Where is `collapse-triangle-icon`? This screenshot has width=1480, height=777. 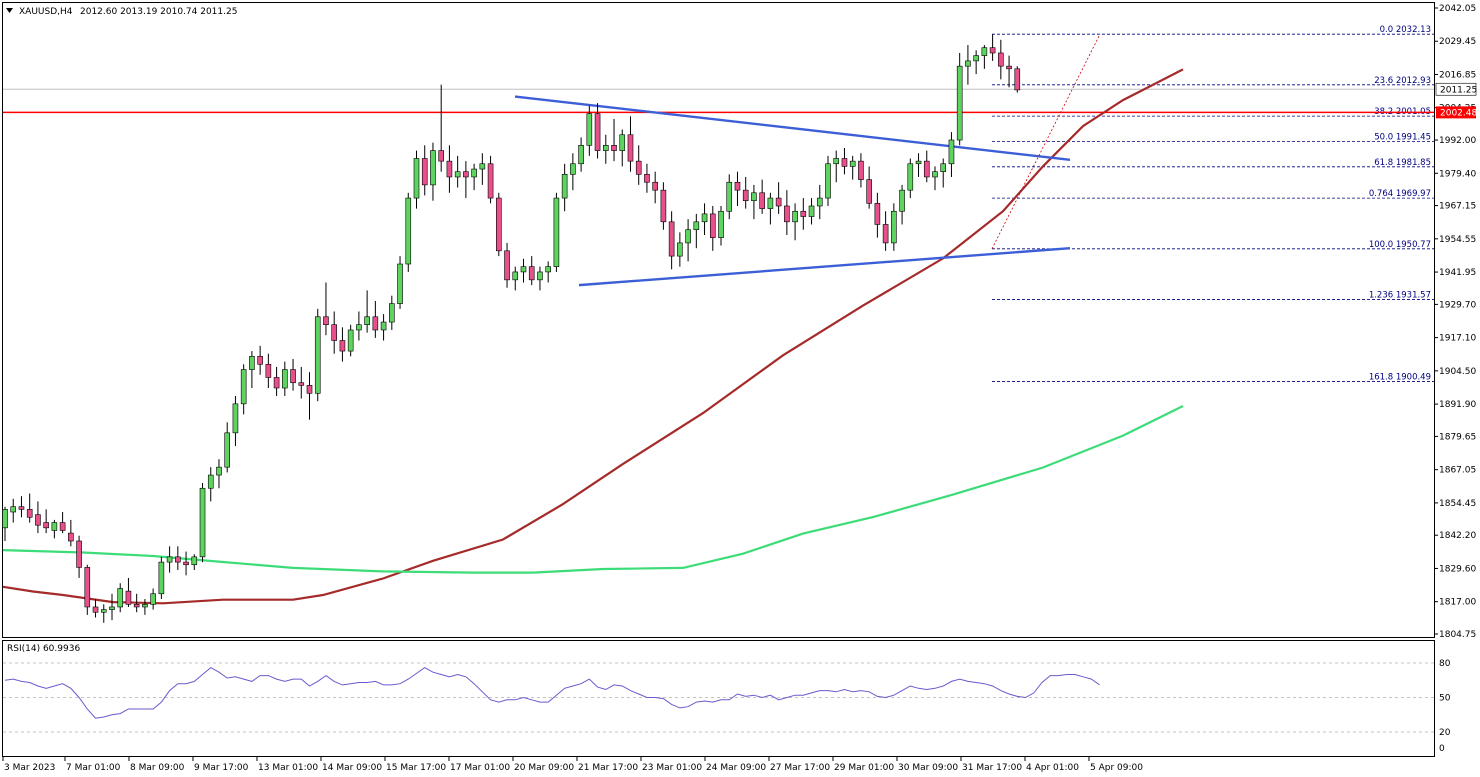
collapse-triangle-icon is located at coordinates (9, 10).